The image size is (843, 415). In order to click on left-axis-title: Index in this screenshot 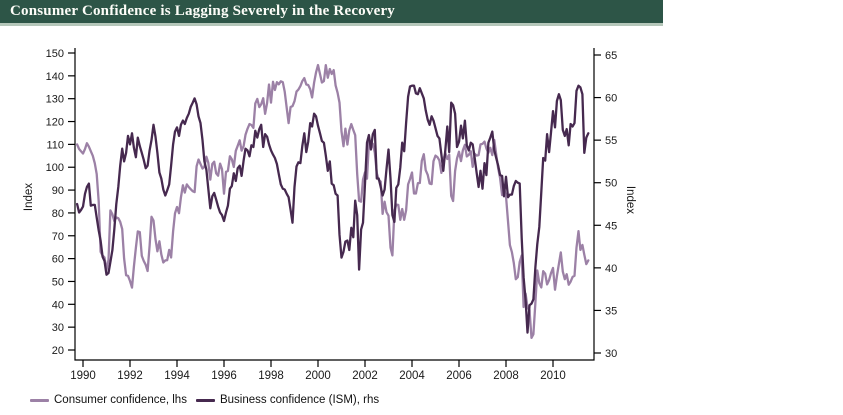, I will do `click(29, 197)`.